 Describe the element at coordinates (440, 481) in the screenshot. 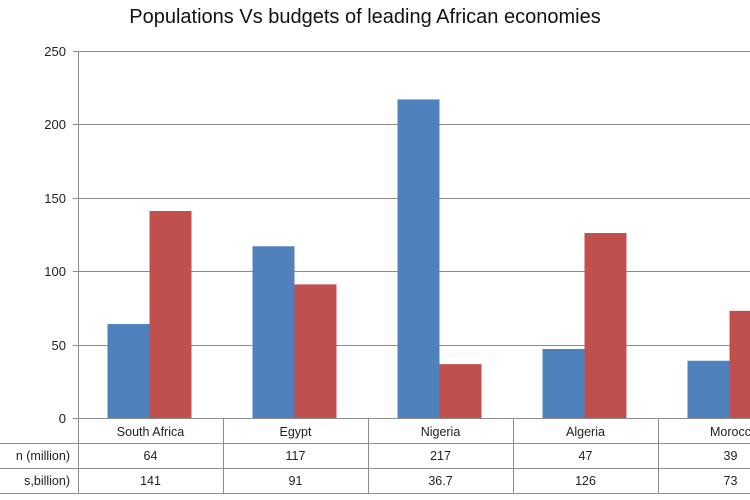

I see `data-table-value: 36.7` at that location.